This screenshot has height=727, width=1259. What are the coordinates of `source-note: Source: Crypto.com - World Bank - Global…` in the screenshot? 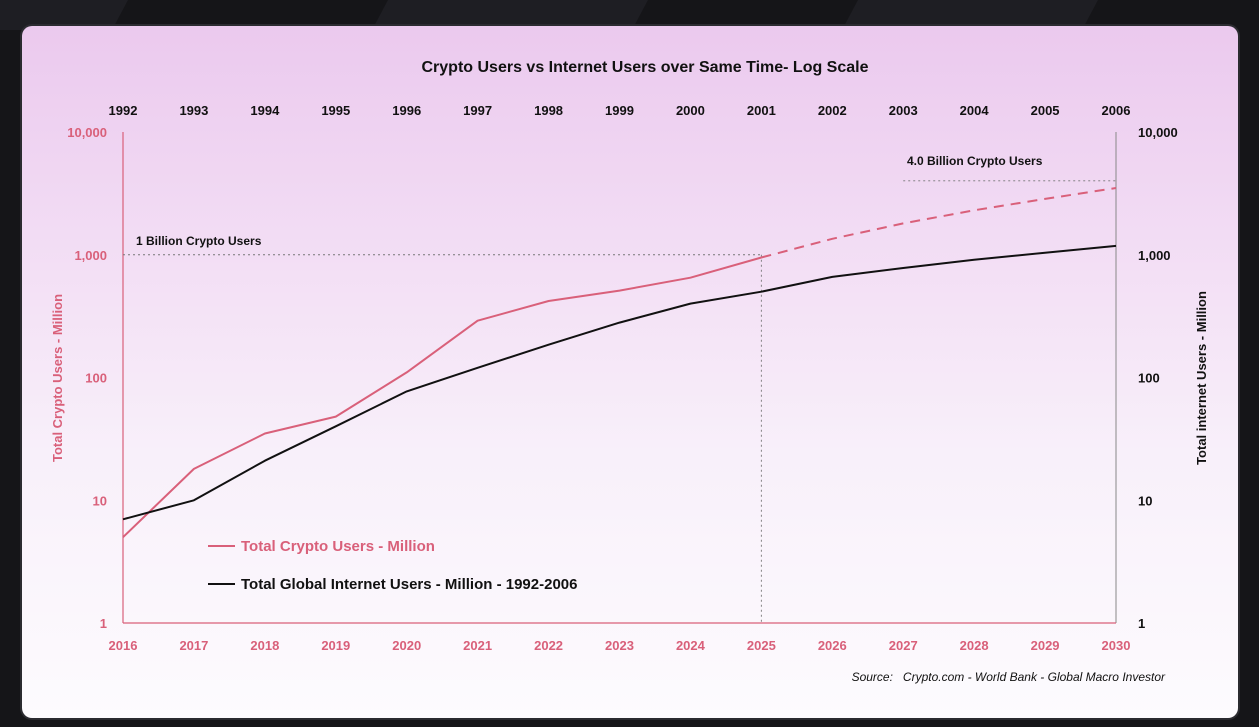 It's located at (1009, 677).